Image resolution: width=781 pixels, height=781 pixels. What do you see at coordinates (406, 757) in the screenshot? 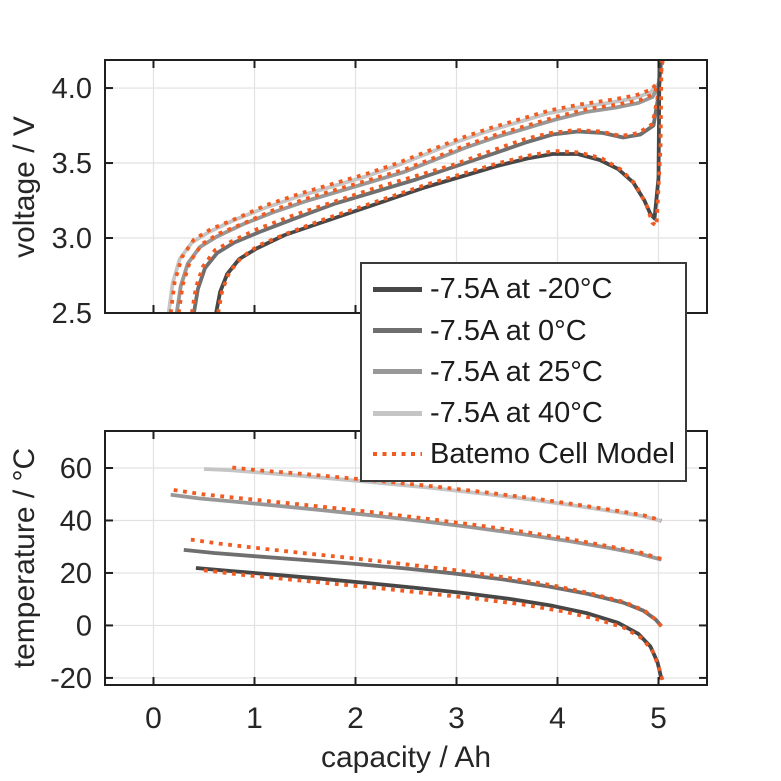
I see `capacity-axis-label: capacity / Ah` at bounding box center [406, 757].